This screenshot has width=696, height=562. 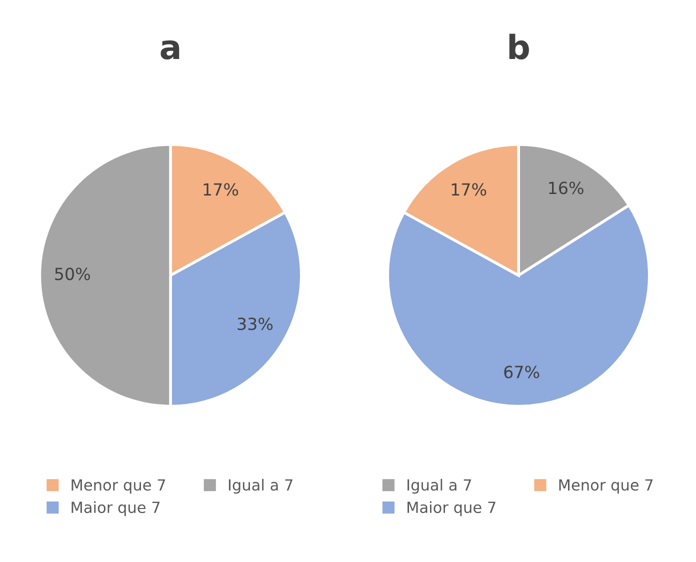 I want to click on data-label: 16%, so click(x=566, y=188).